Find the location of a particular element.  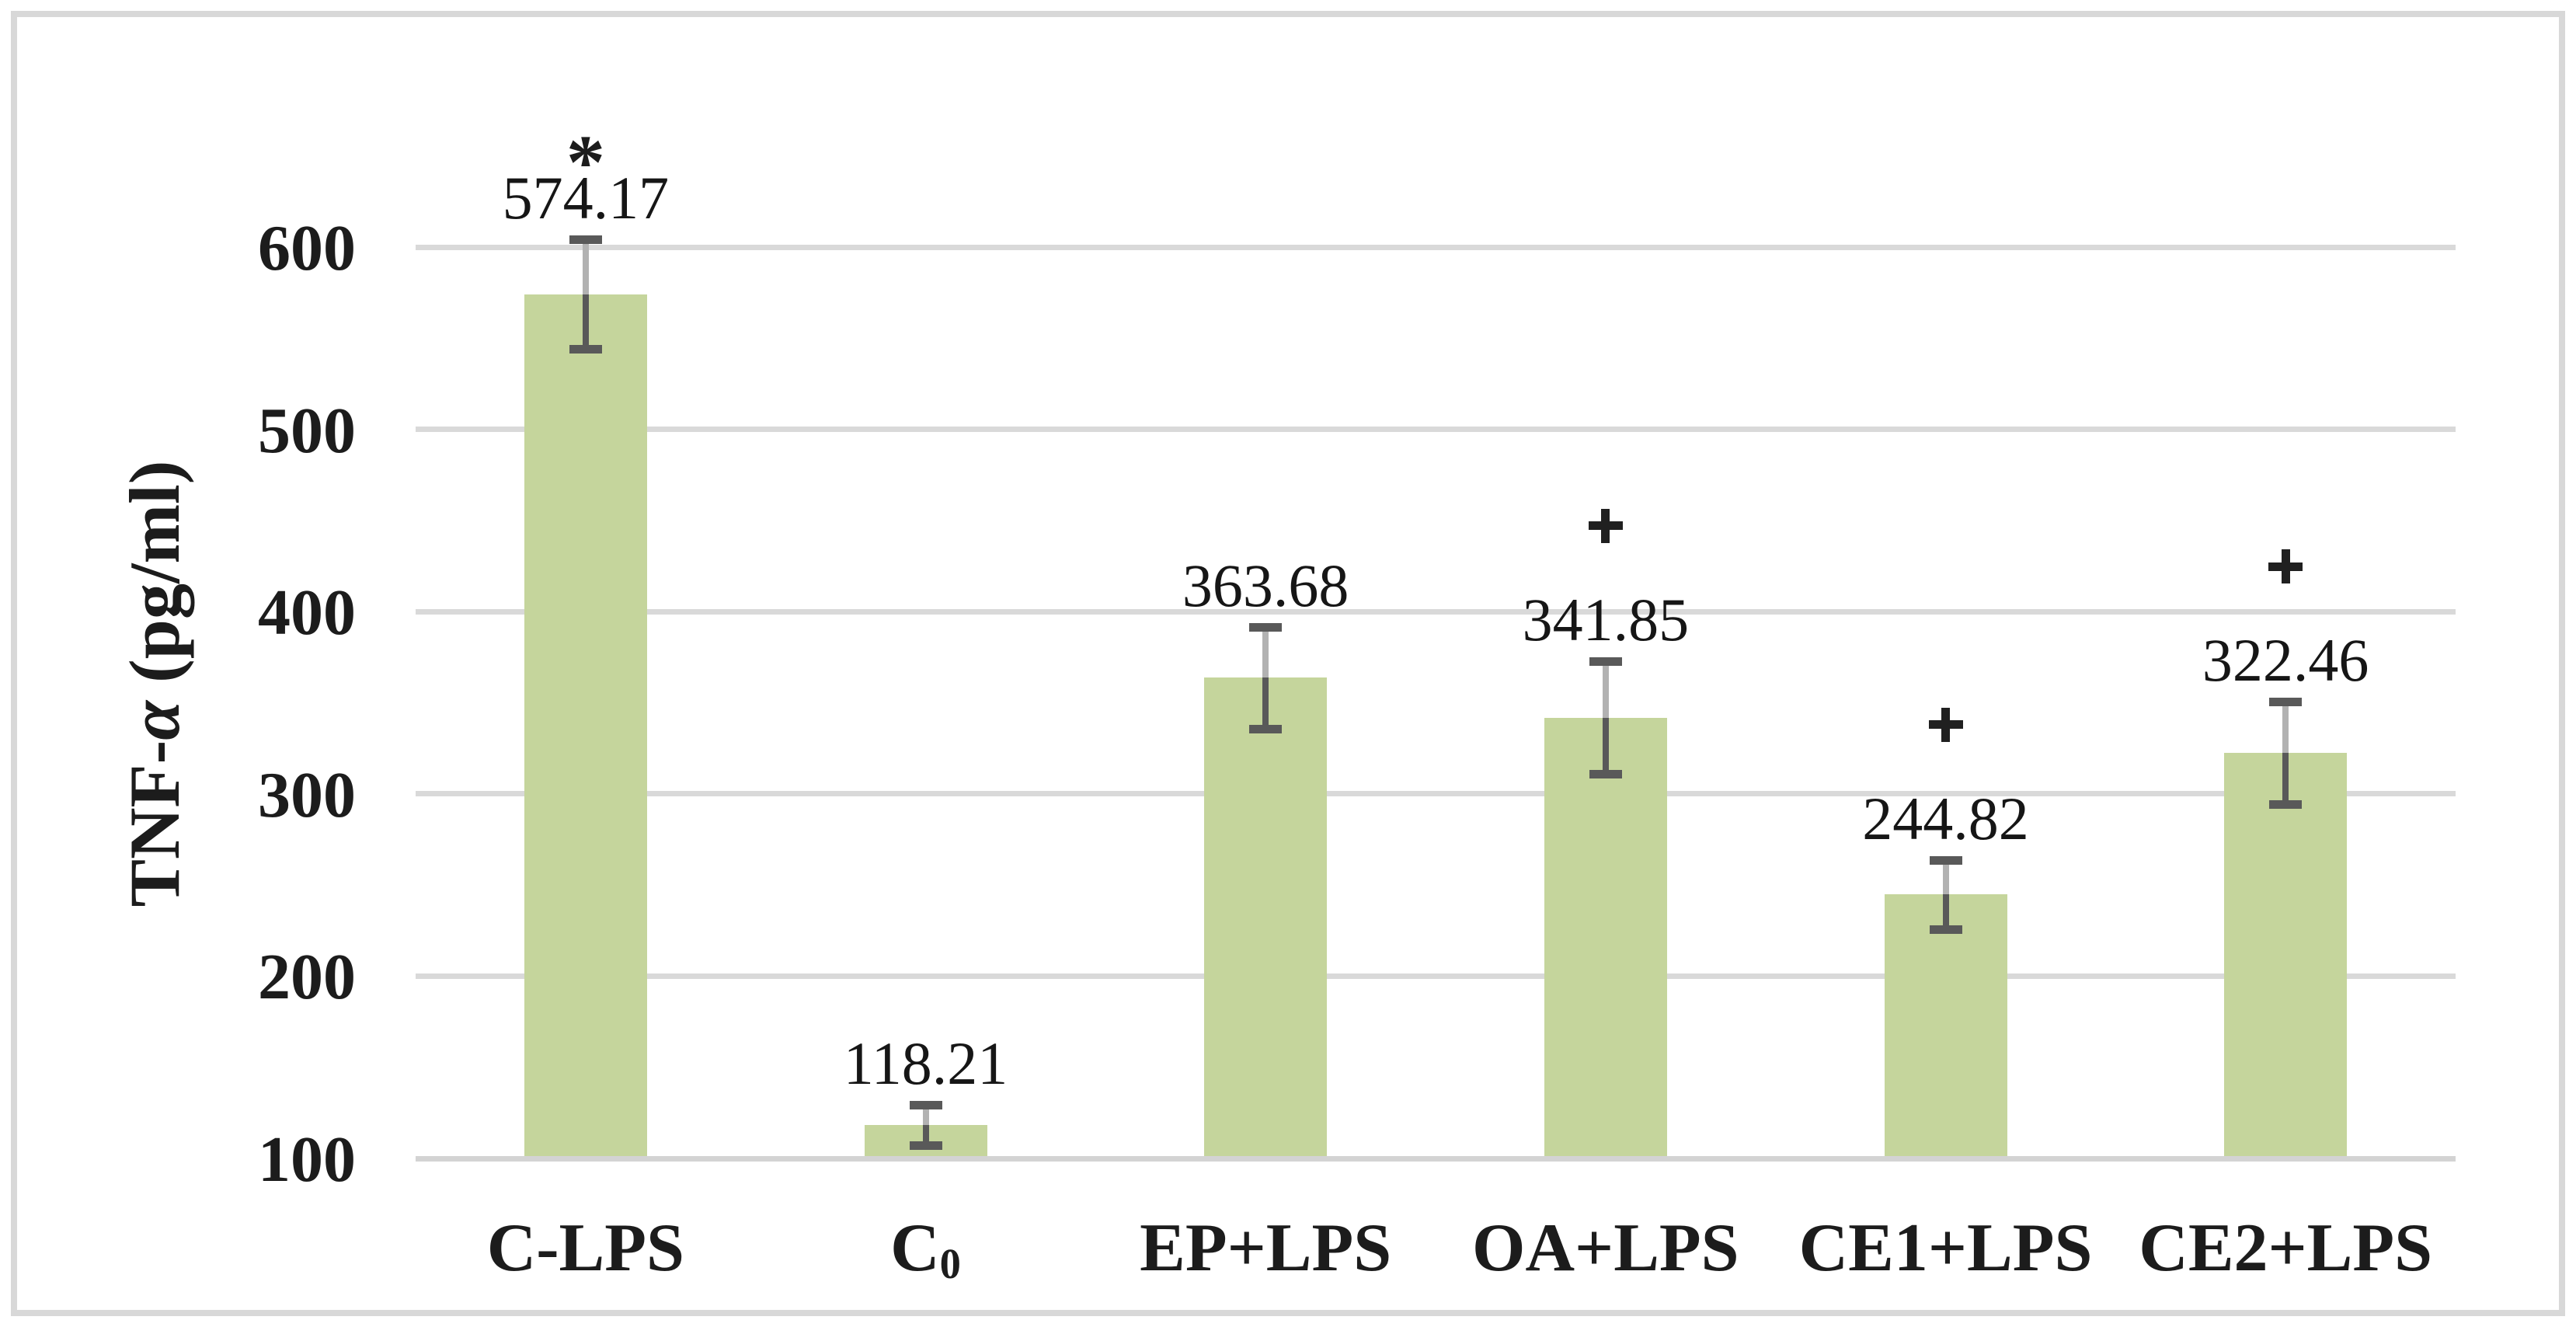

category-label: EP+LPS is located at coordinates (1266, 1248).